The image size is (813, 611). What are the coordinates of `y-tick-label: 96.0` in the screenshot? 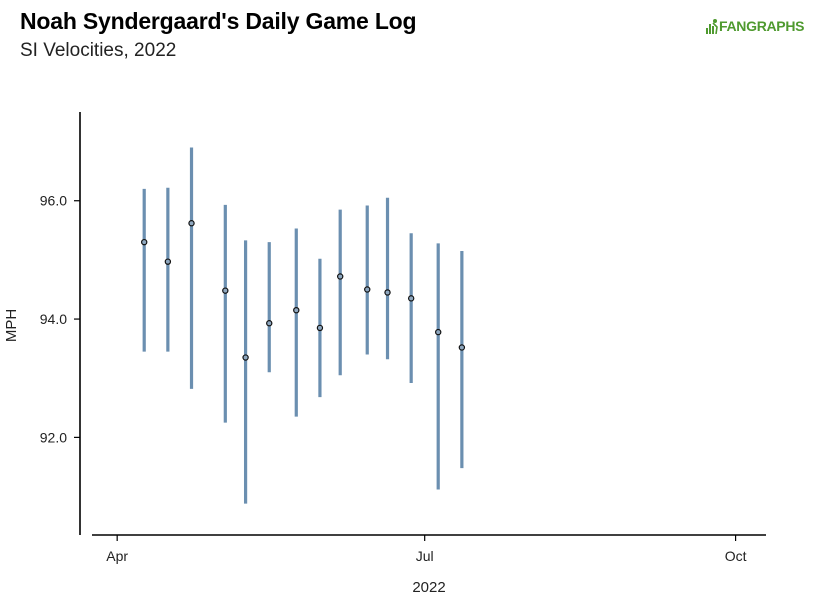 It's located at (53, 201).